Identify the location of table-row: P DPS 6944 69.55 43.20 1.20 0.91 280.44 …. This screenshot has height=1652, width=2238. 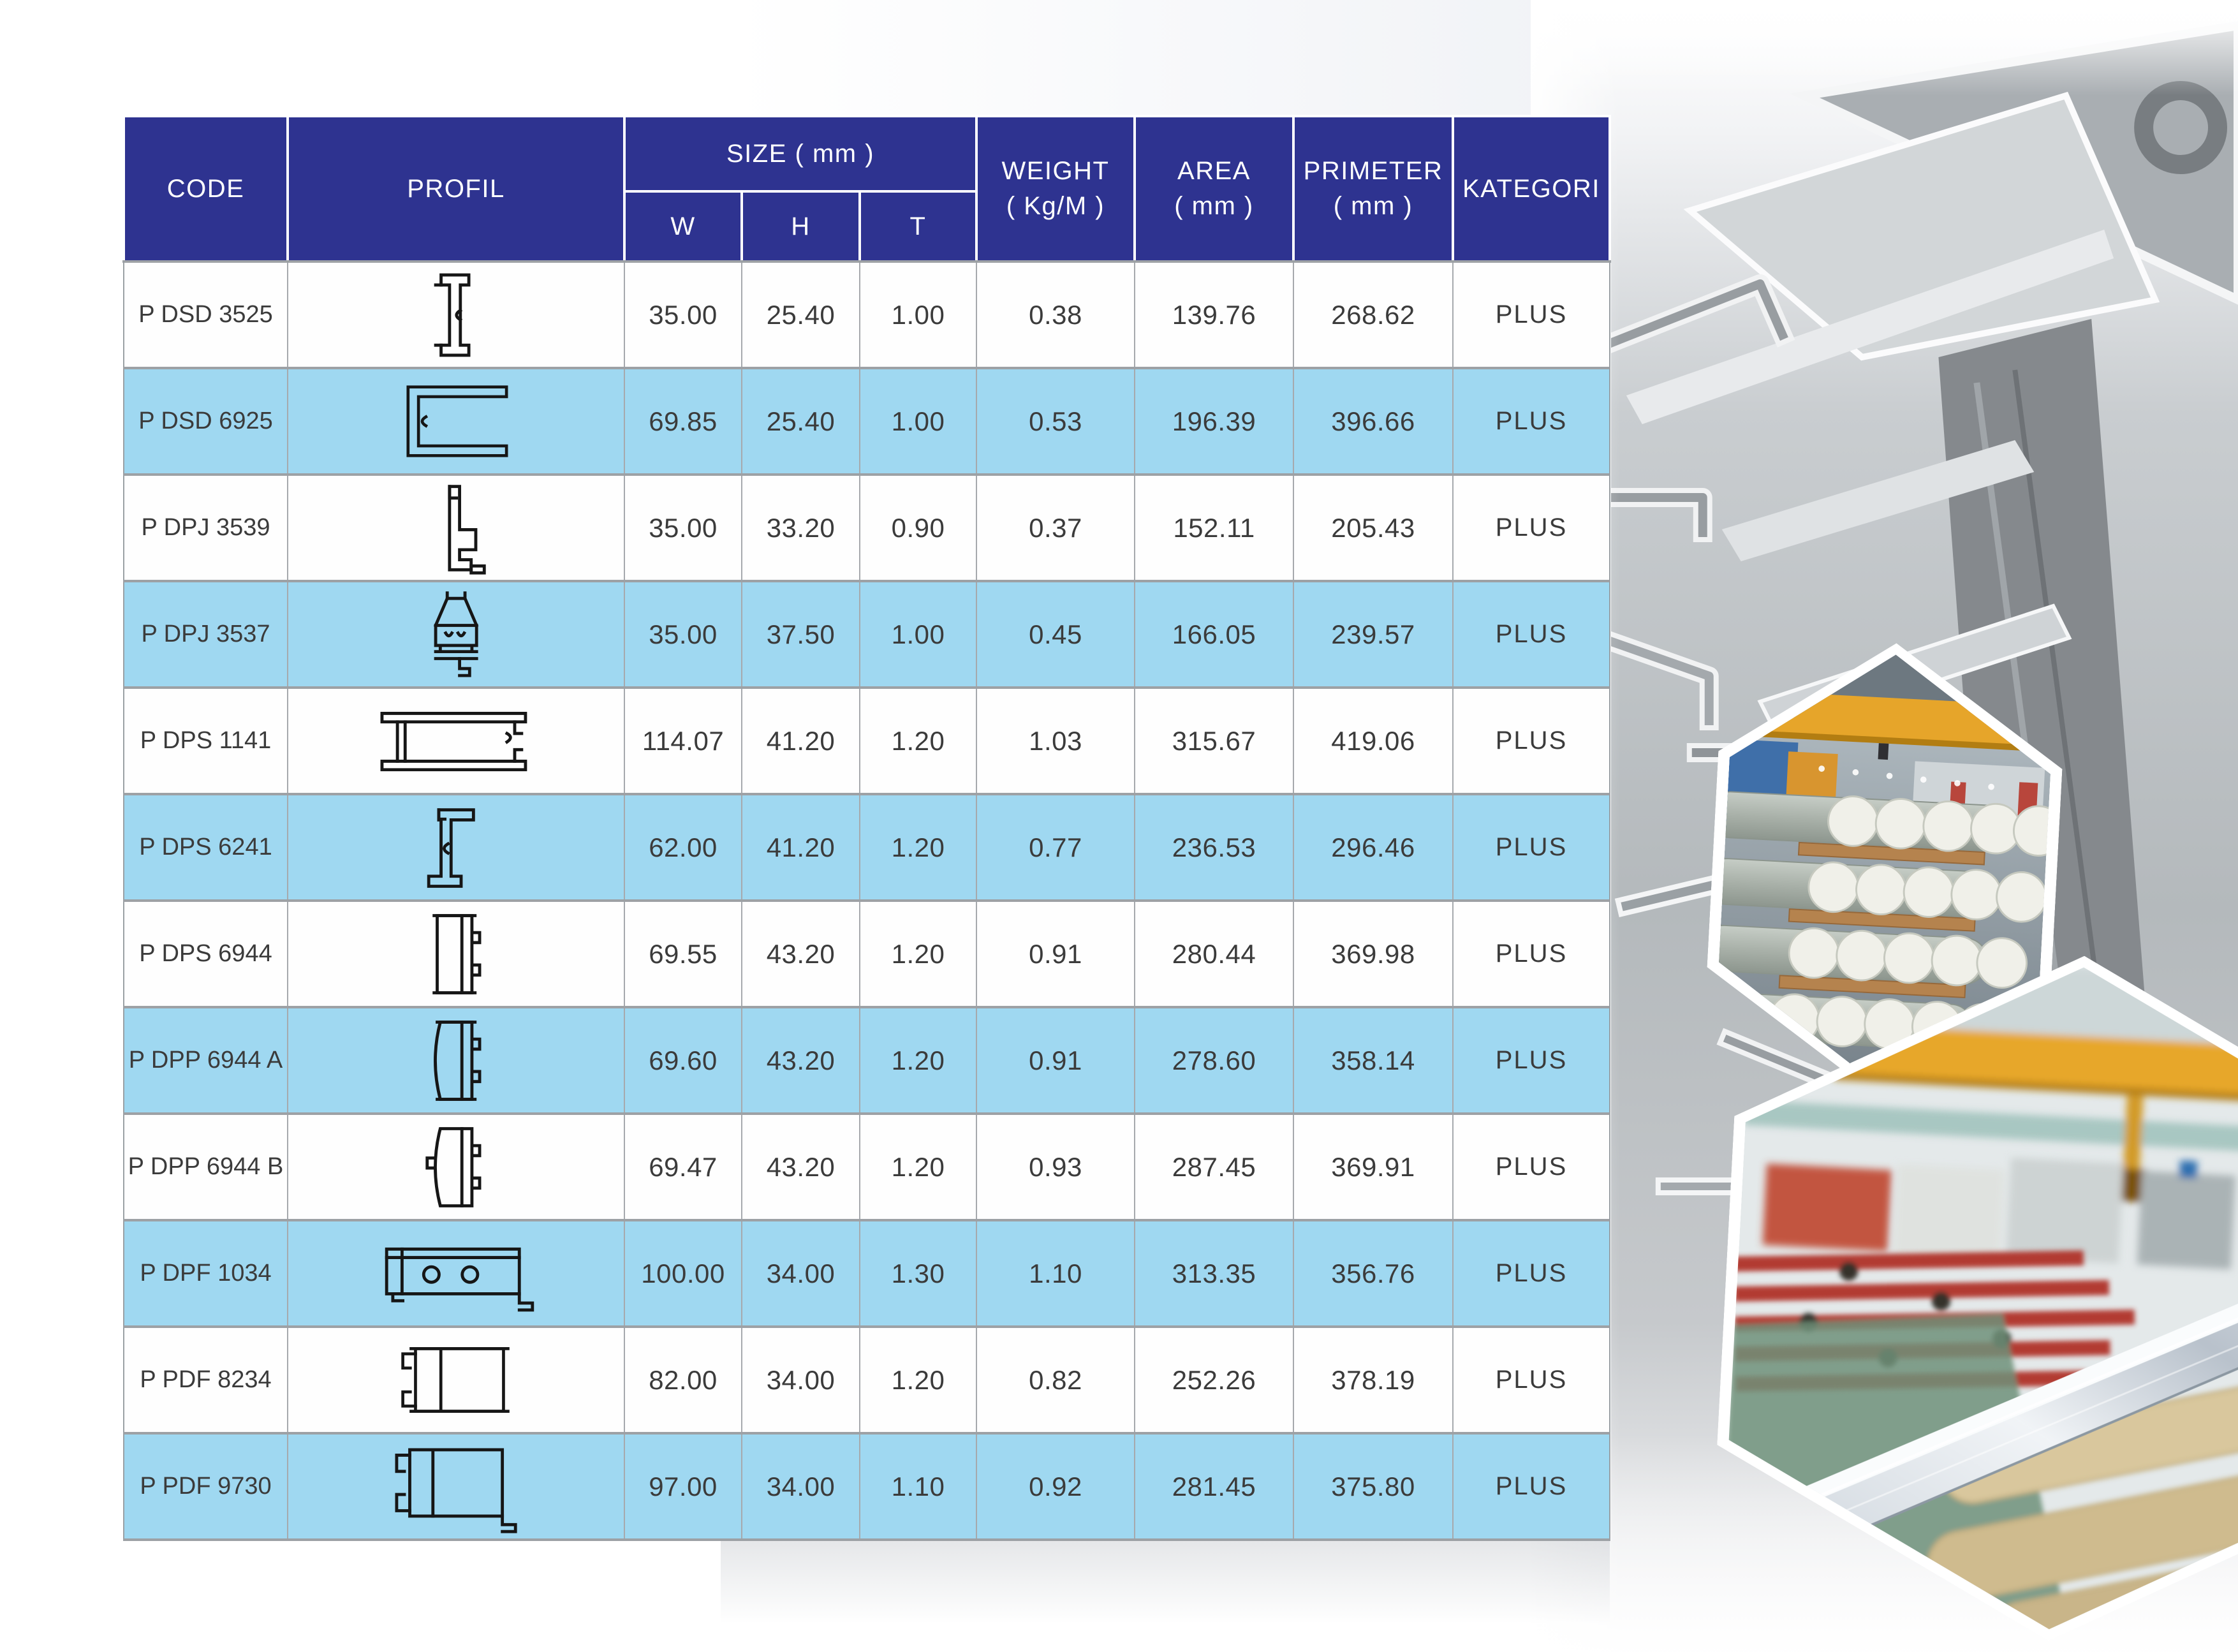
(867, 955).